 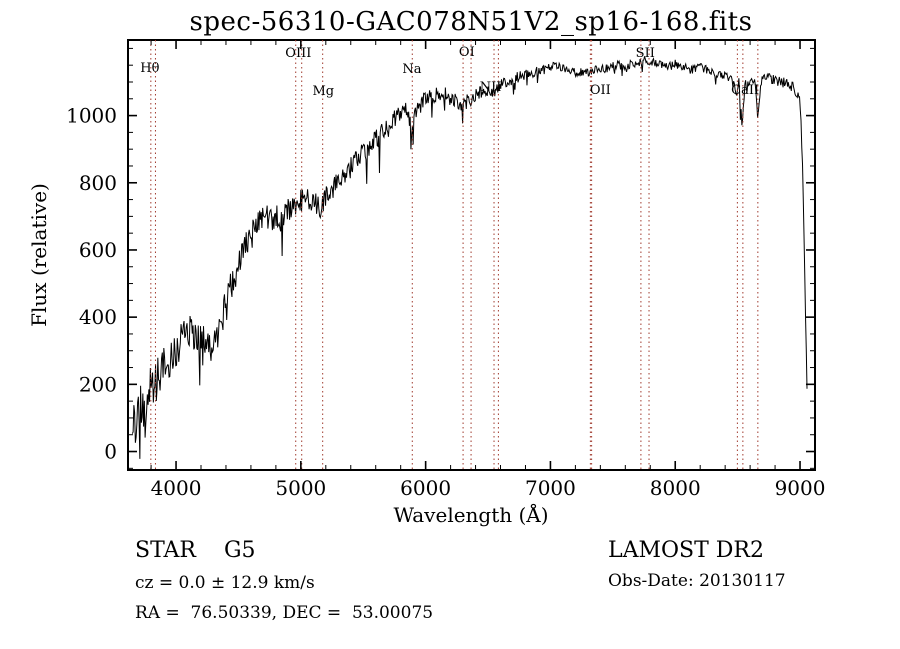 I want to click on y-tick-label: 1000, so click(x=91, y=116).